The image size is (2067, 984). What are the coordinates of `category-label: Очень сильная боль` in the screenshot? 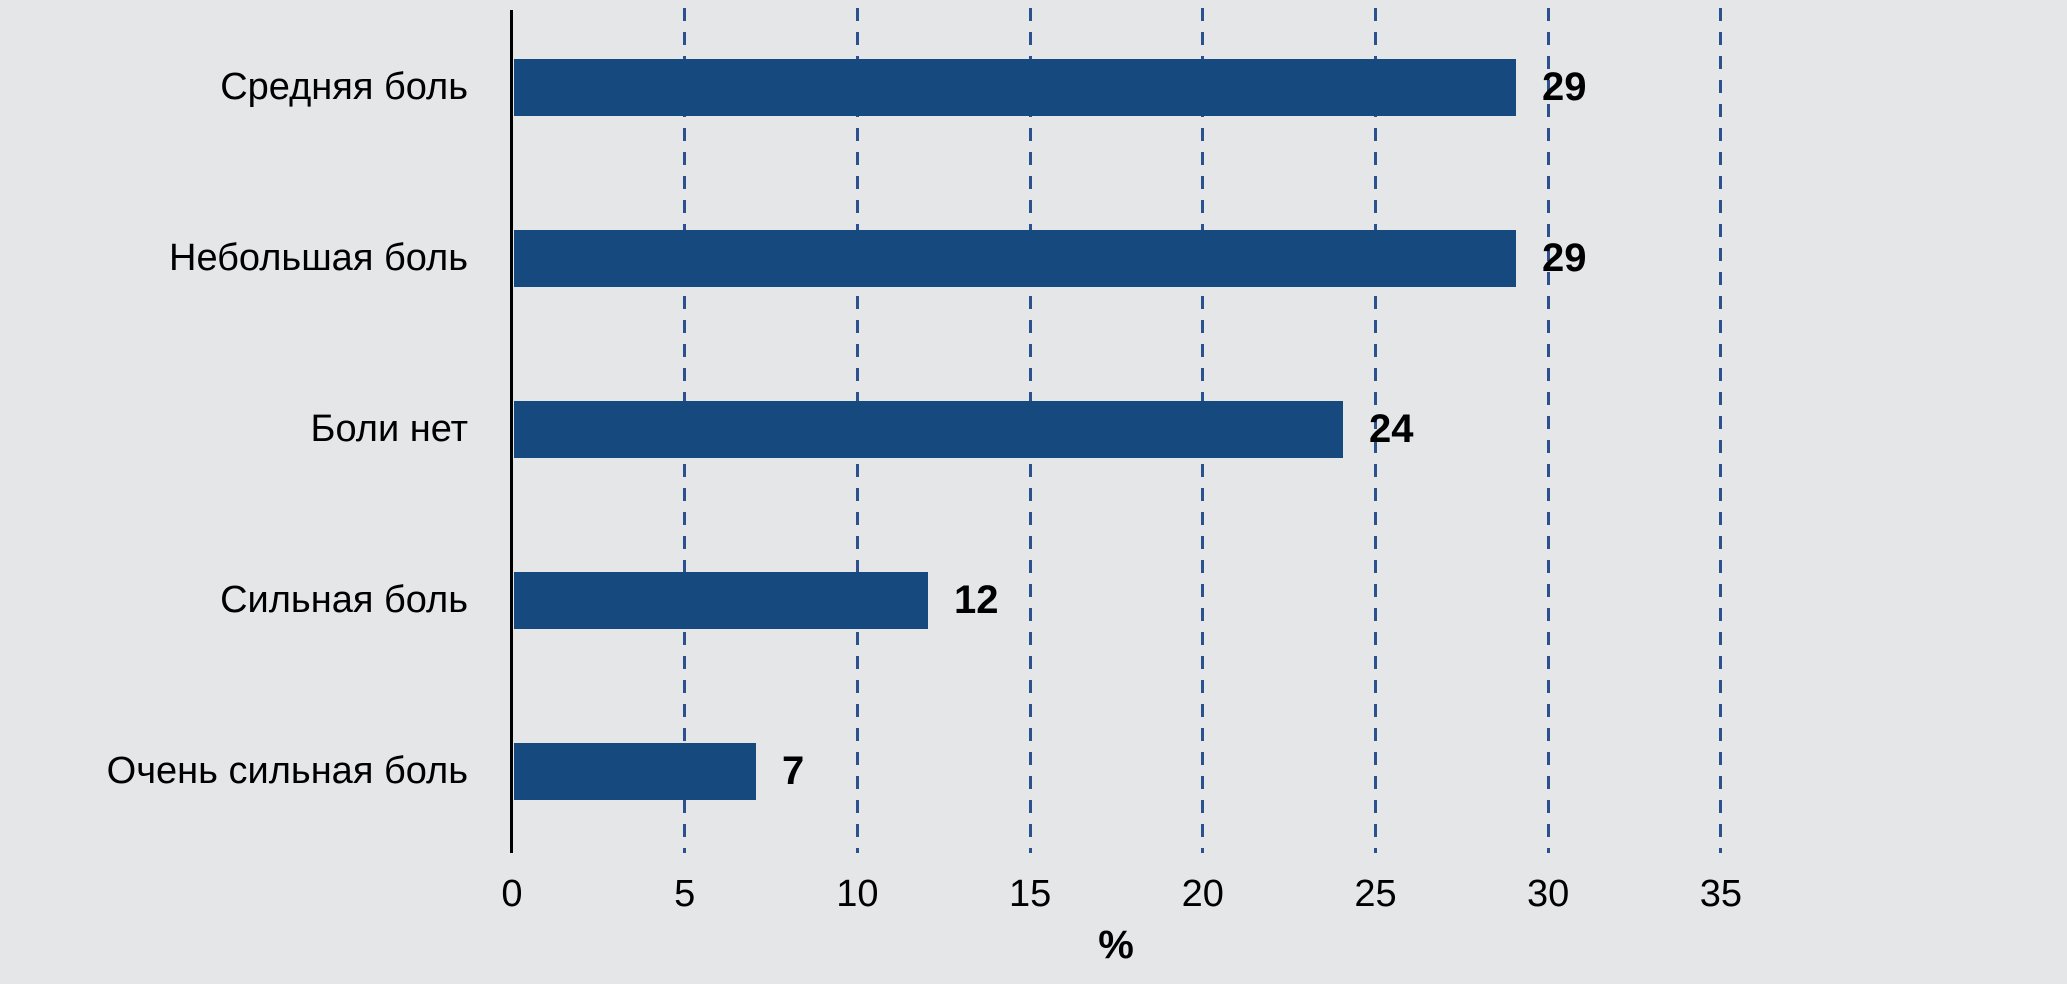 It's located at (287, 771).